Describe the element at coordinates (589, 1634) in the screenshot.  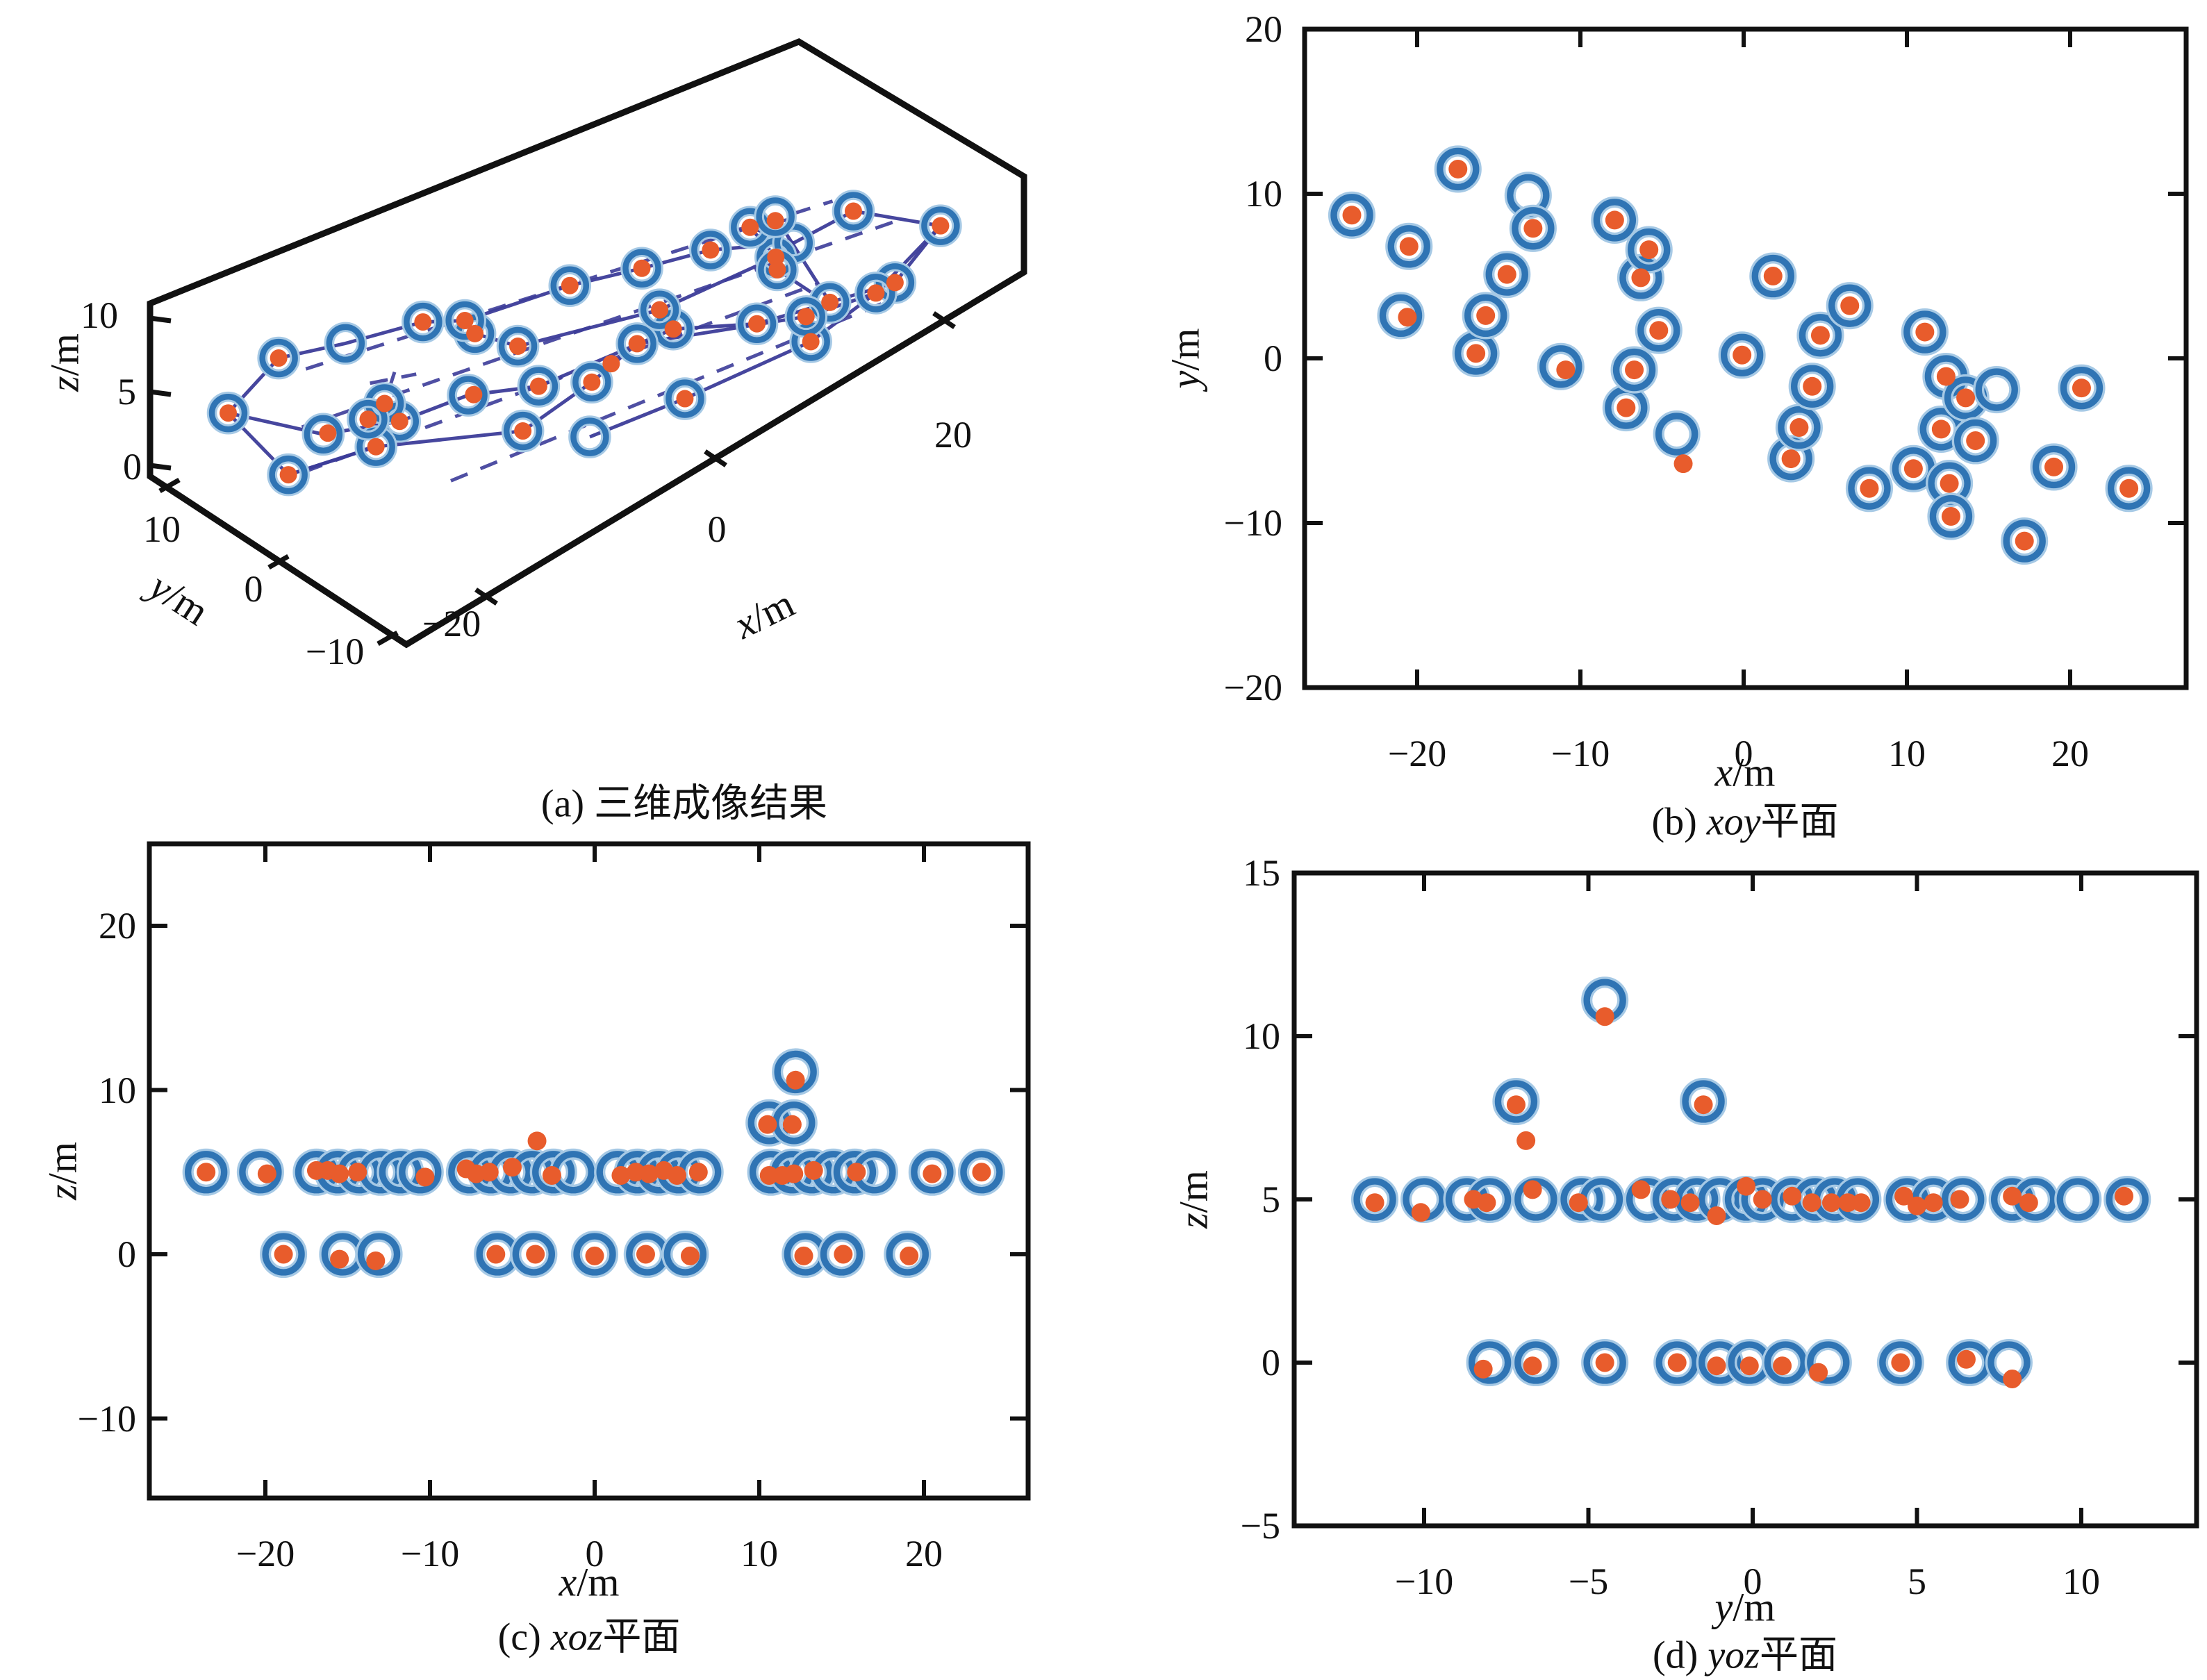
I see `panel-c-caption: (c) xoz平面` at that location.